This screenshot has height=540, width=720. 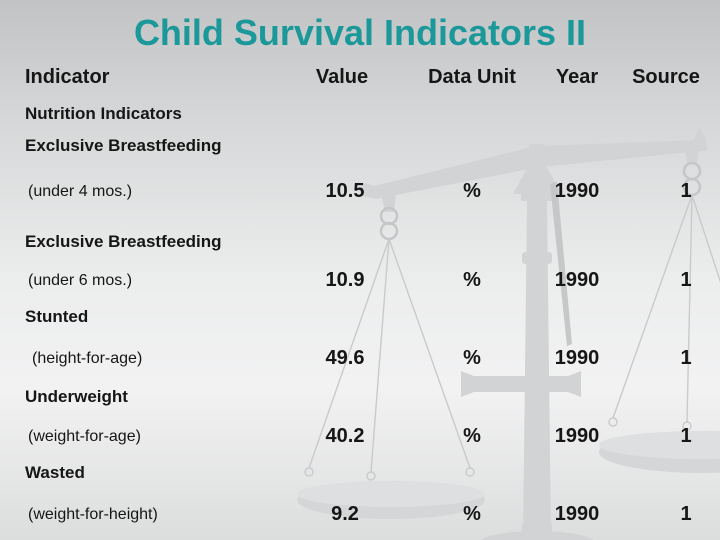 I want to click on data-row-weight-for-age: (weight-for-age) 40.2 % 1990 1, so click(x=360, y=439).